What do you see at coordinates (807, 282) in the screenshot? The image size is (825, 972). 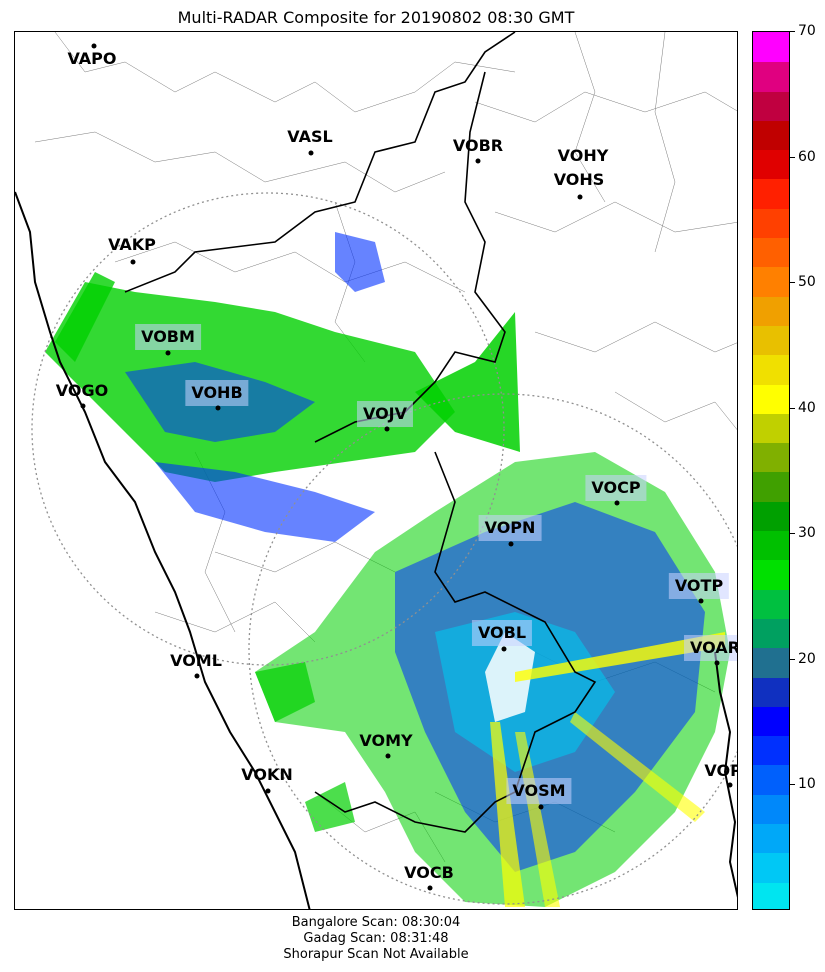 I see `colorbar-tick-label: 50` at bounding box center [807, 282].